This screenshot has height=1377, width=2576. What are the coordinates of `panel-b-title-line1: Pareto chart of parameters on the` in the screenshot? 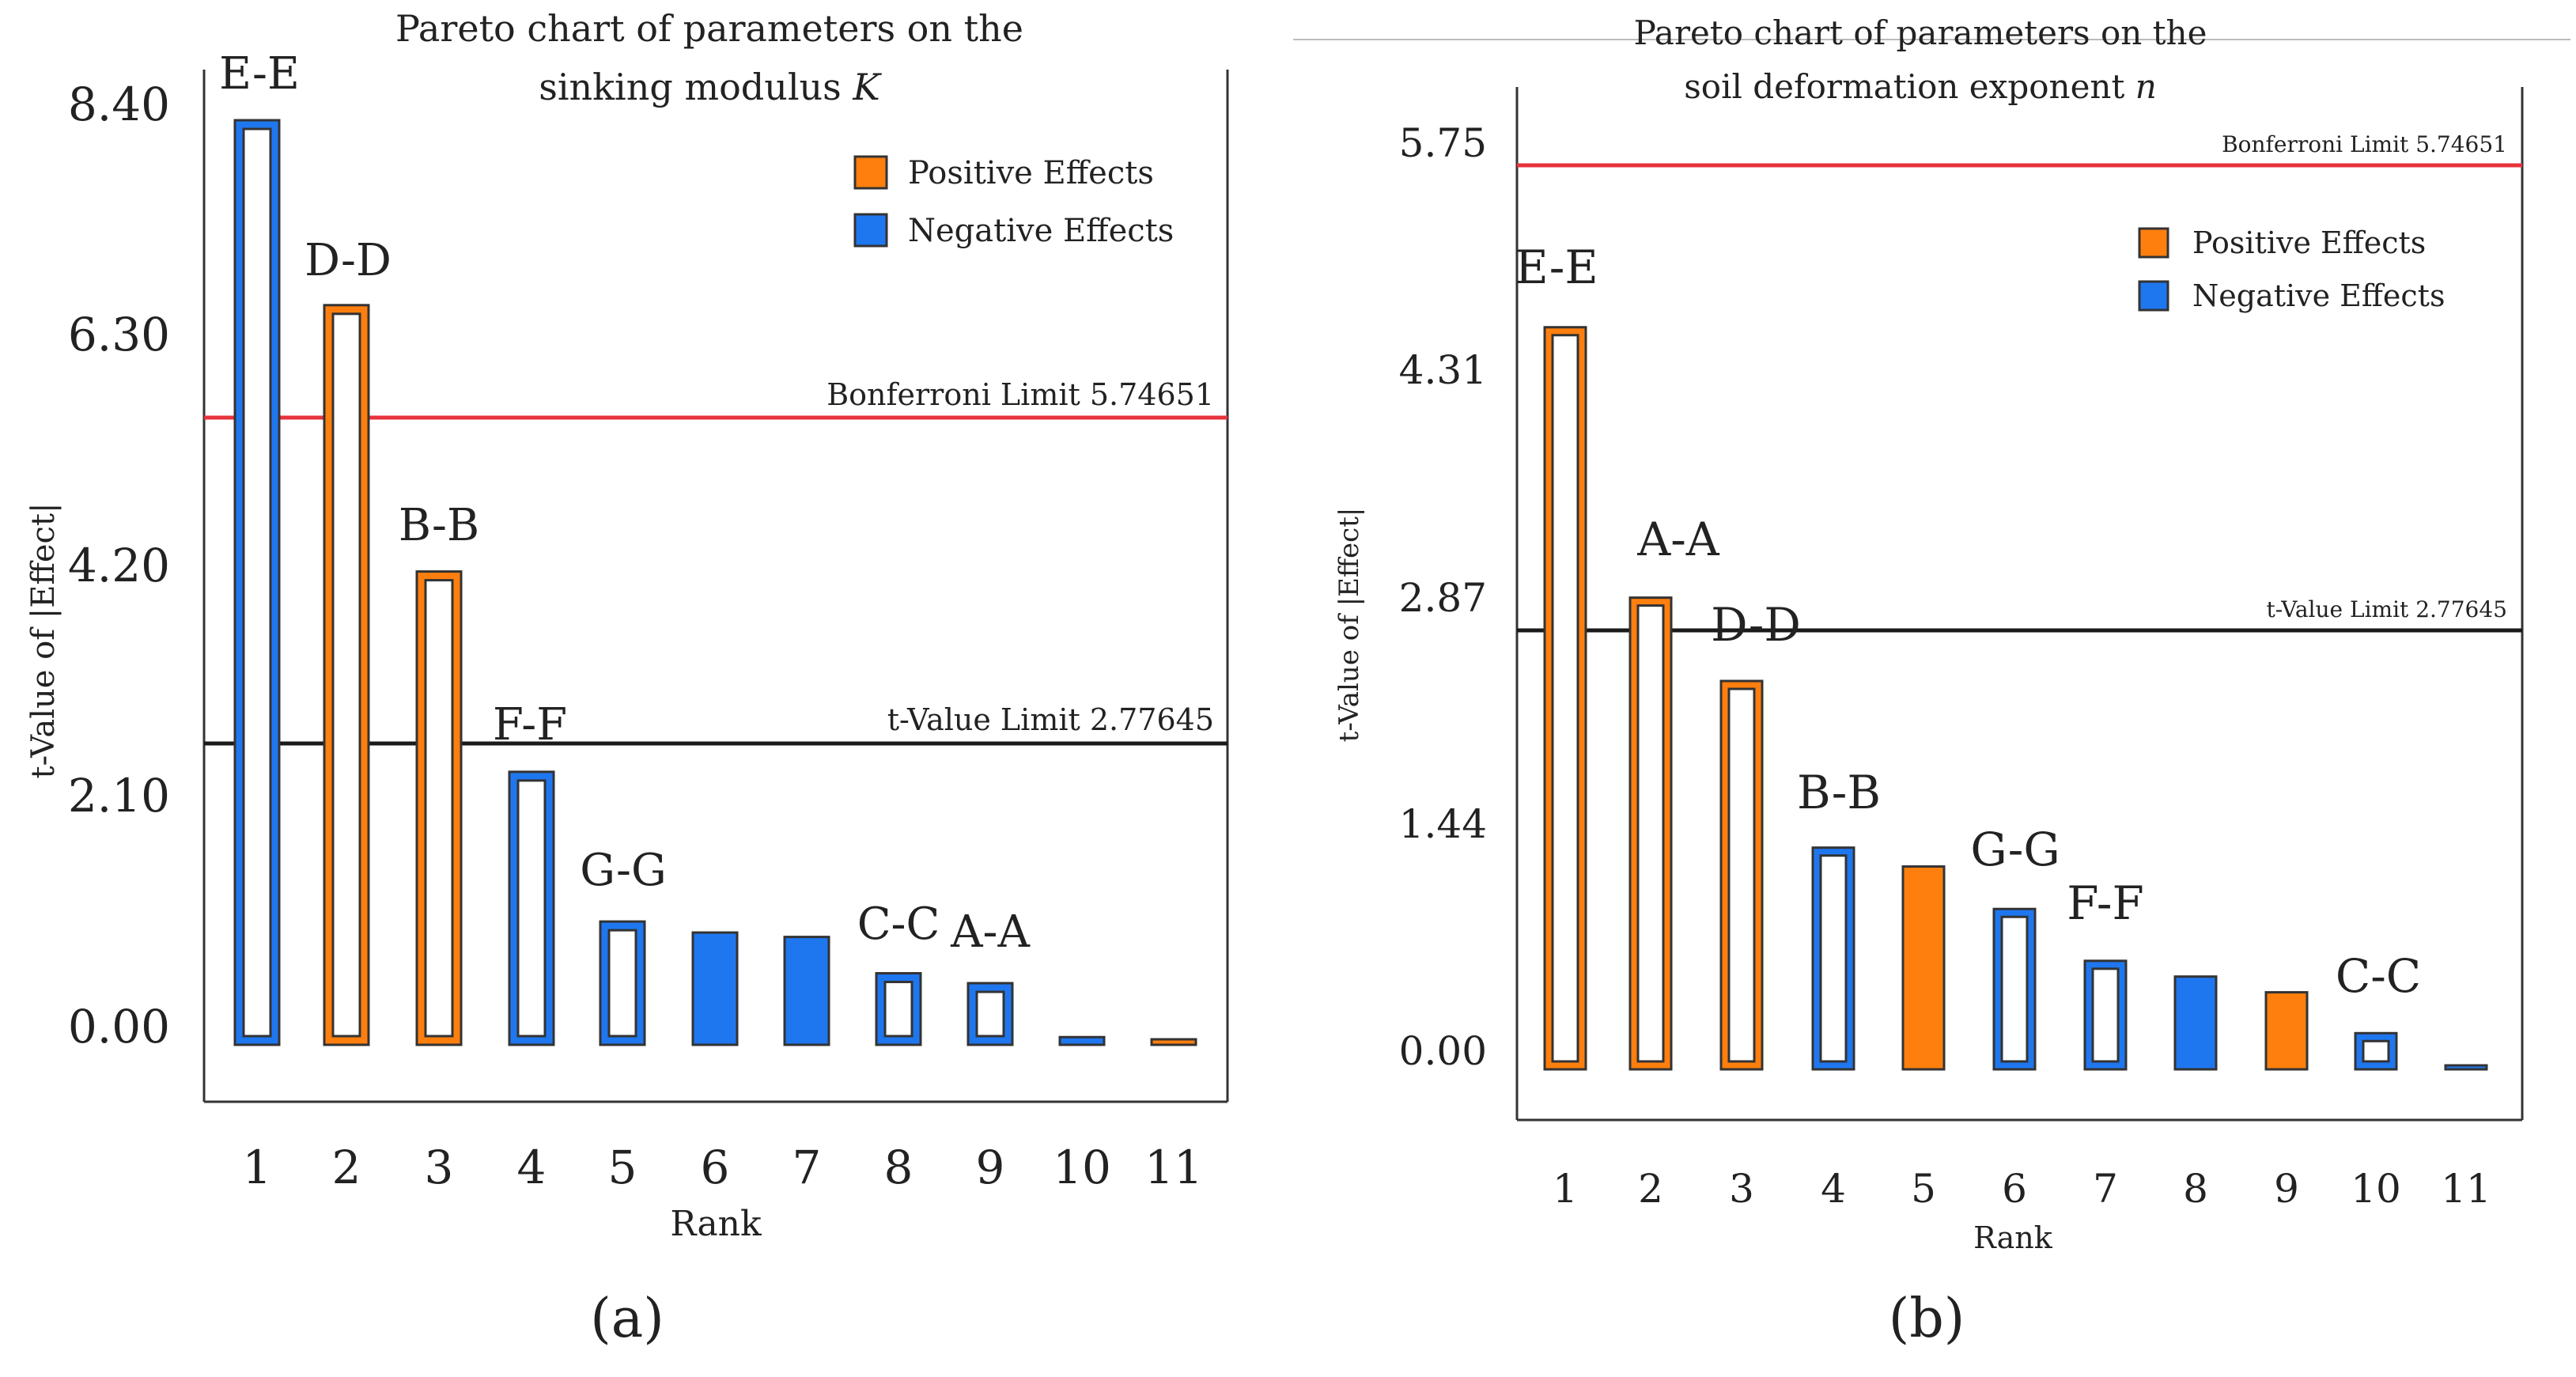 It's located at (1920, 32).